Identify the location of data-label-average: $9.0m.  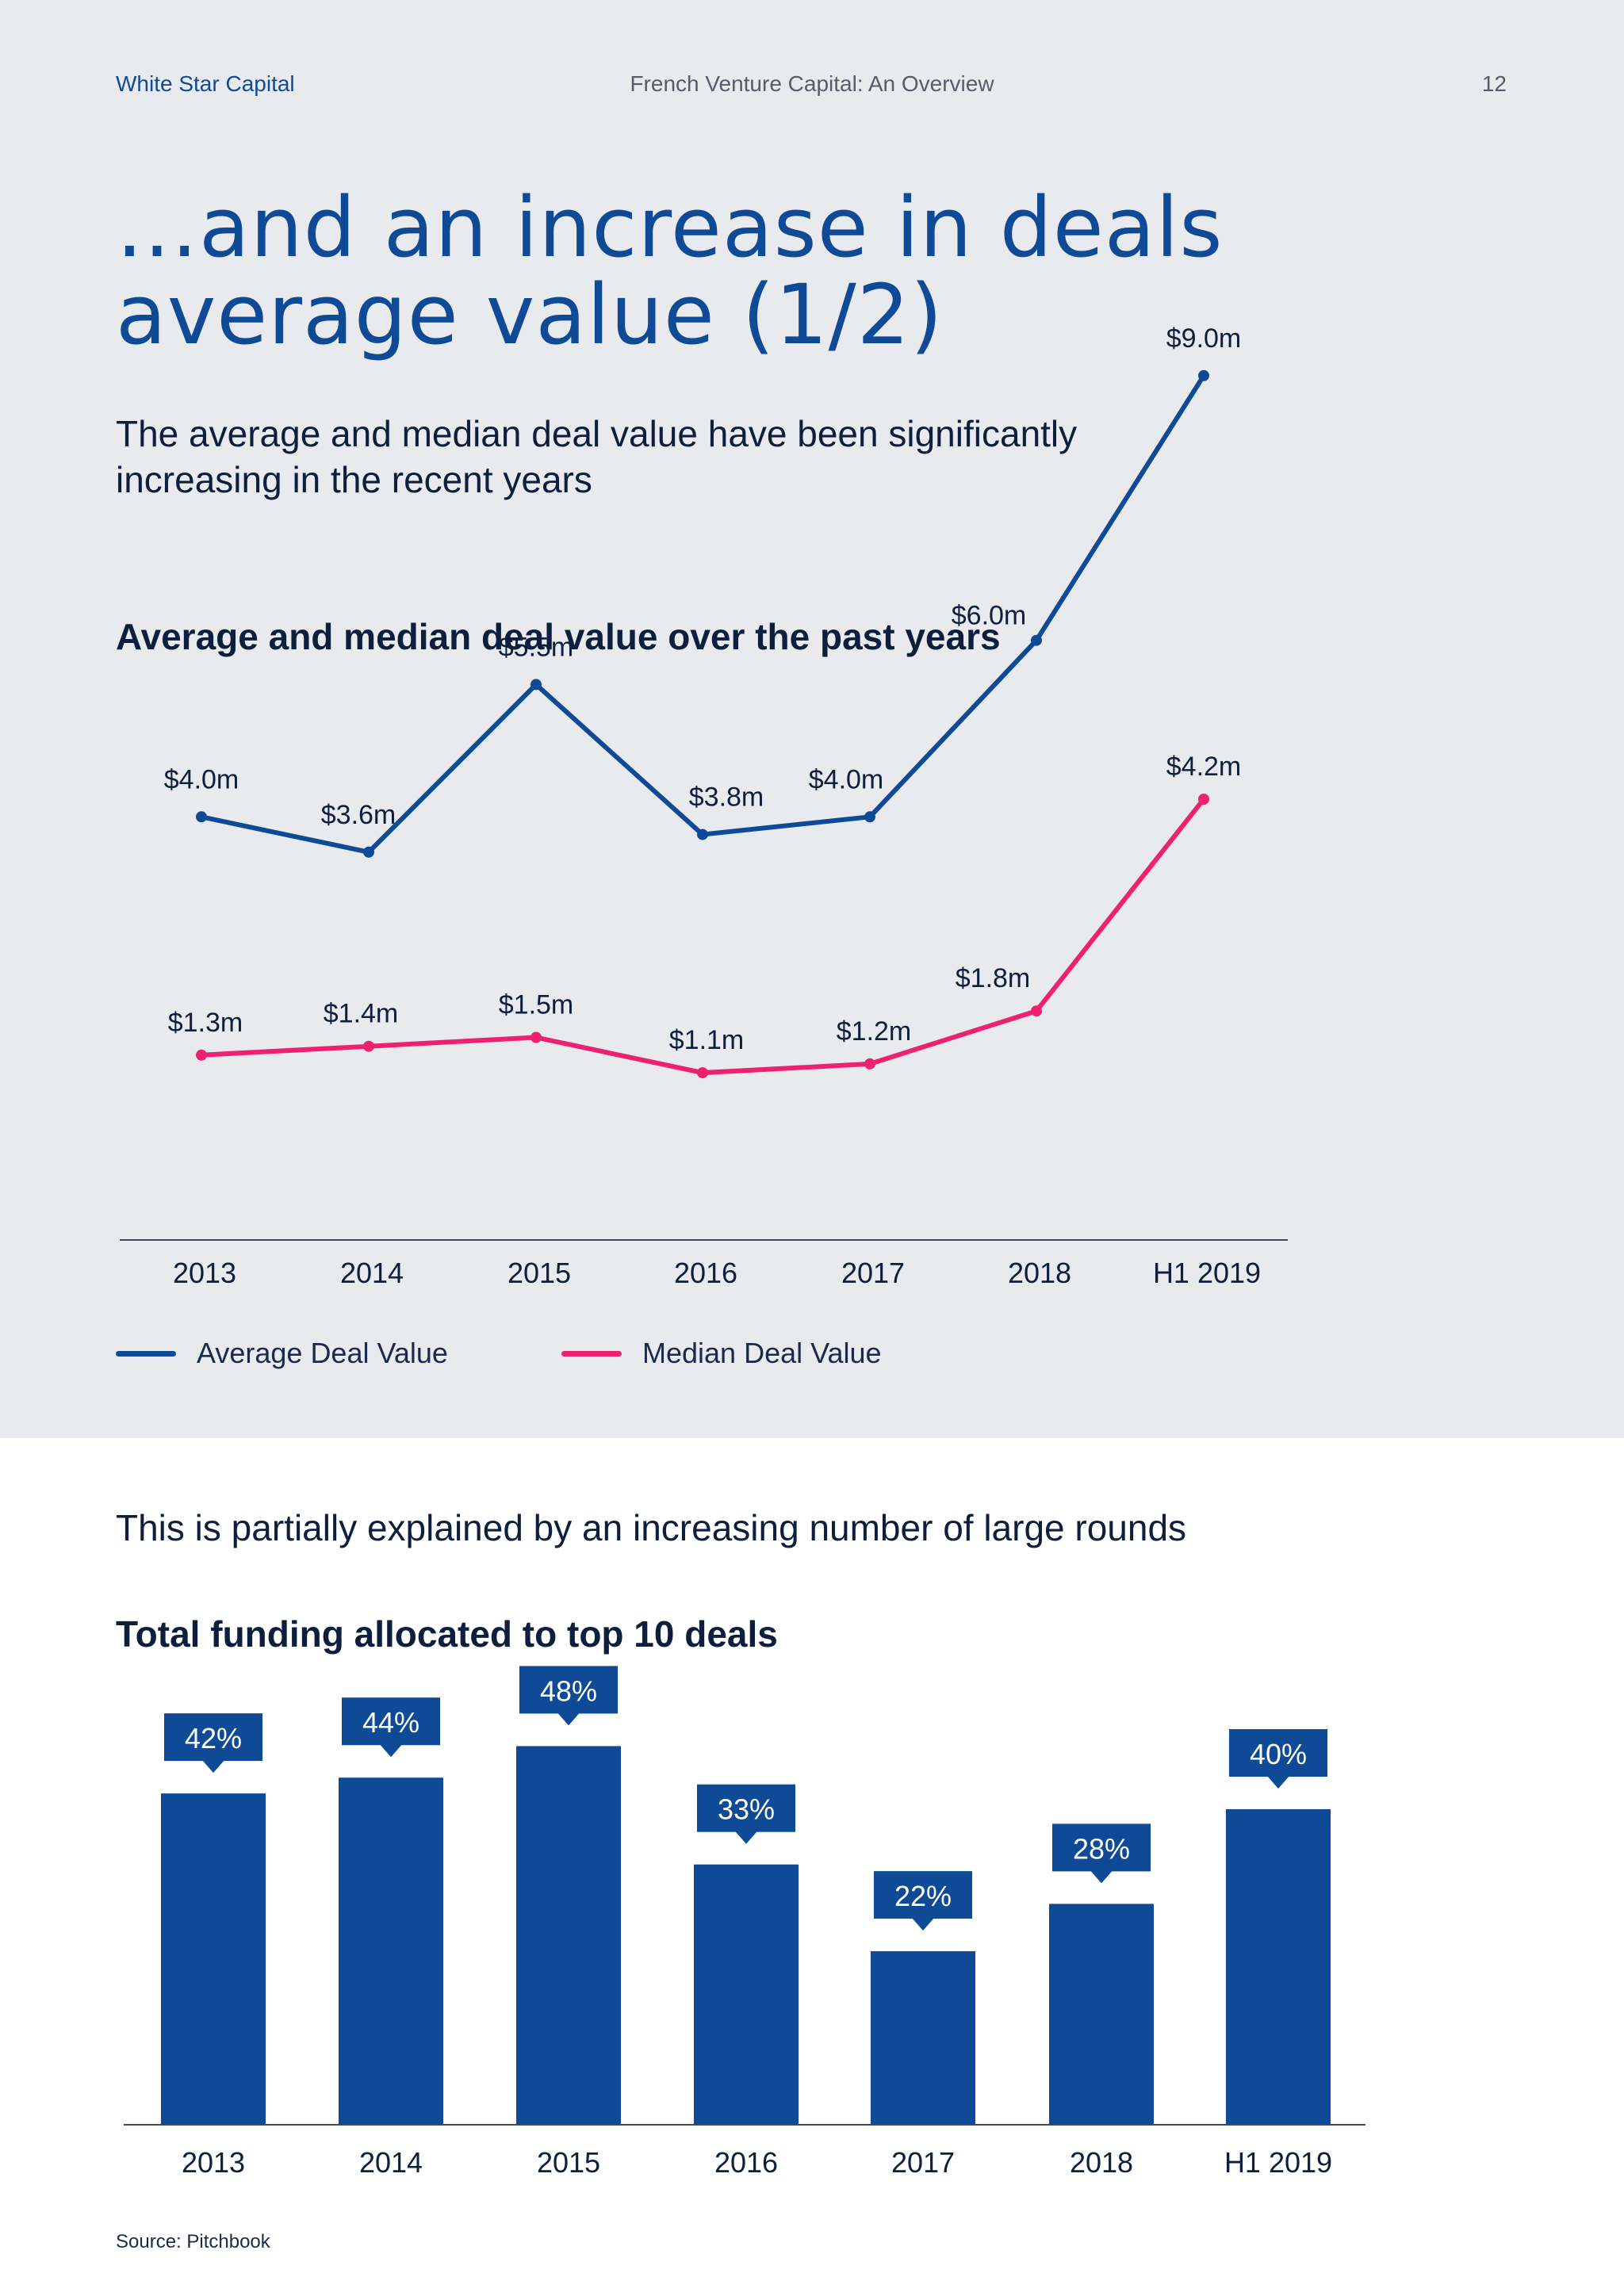
(1204, 338).